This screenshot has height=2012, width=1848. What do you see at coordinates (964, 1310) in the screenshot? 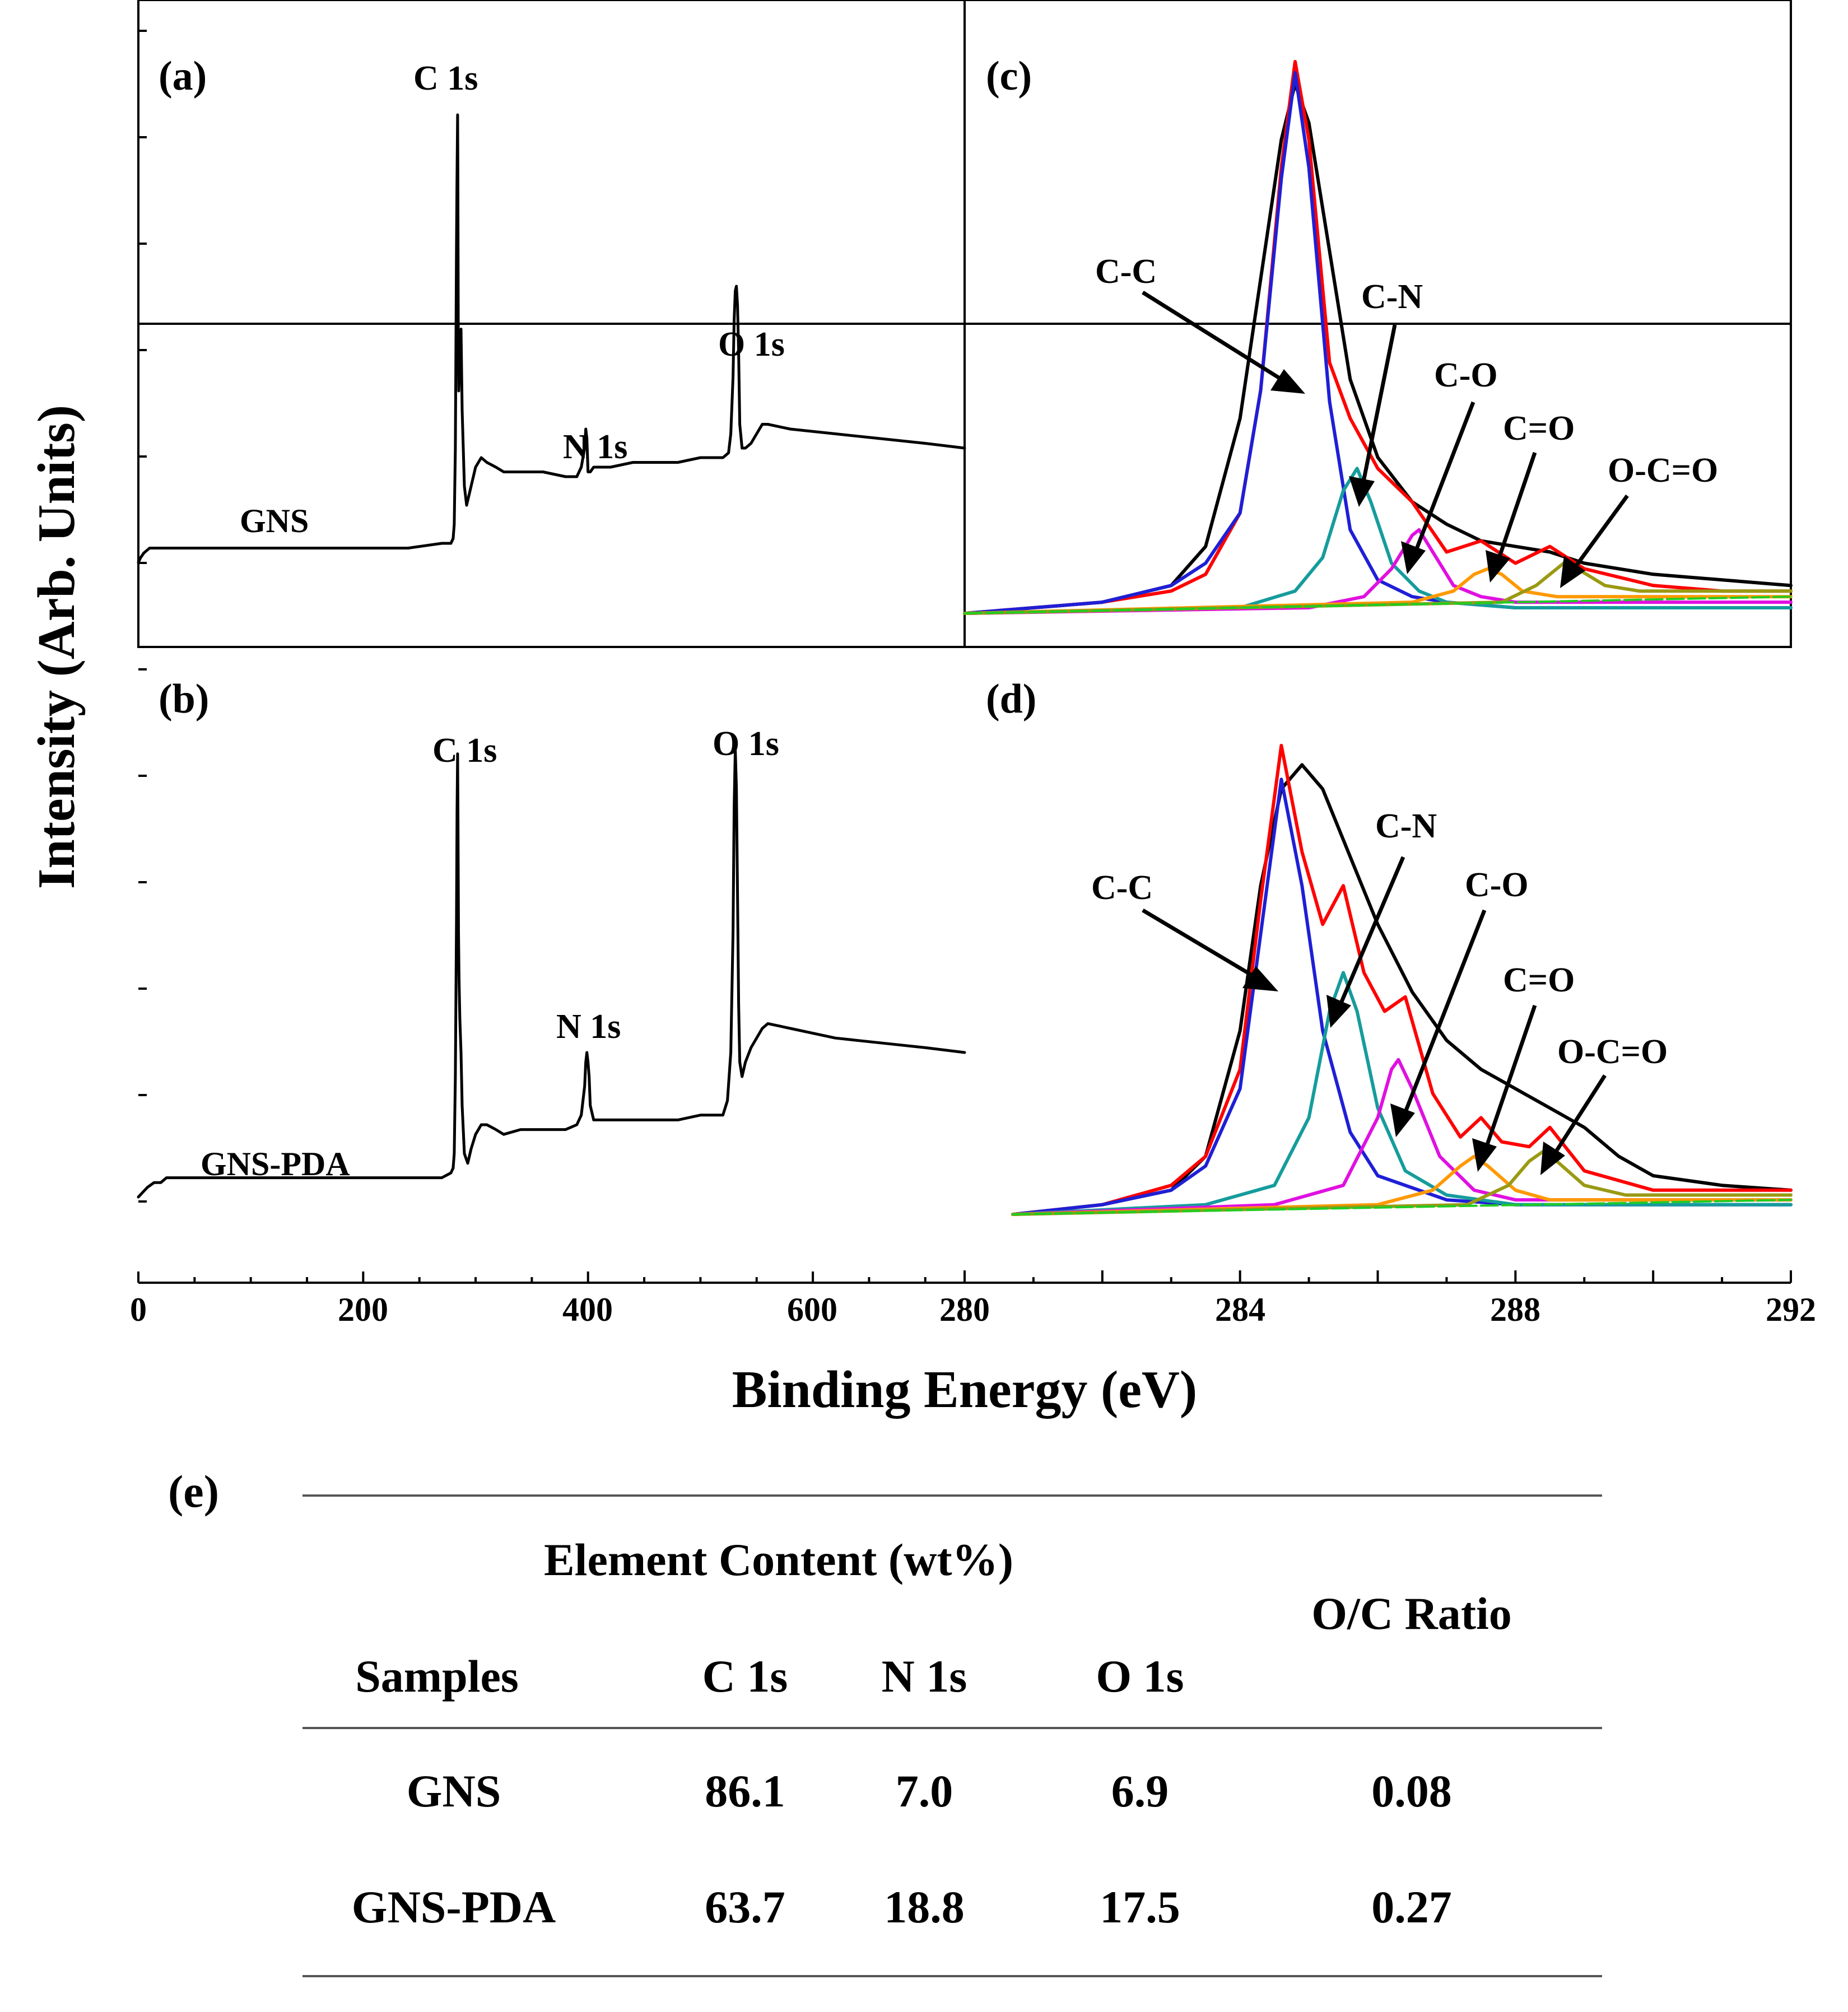
I see `tick-label-280: 280` at bounding box center [964, 1310].